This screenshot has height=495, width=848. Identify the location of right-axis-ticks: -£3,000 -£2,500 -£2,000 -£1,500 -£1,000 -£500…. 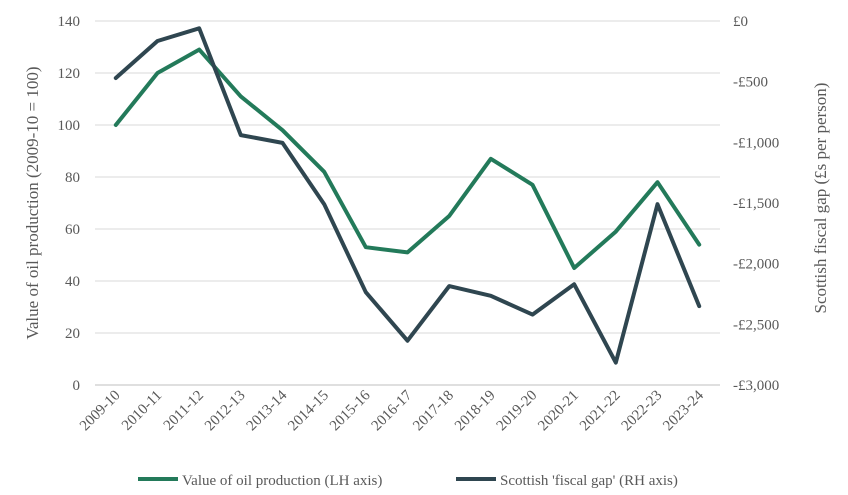
(756, 204).